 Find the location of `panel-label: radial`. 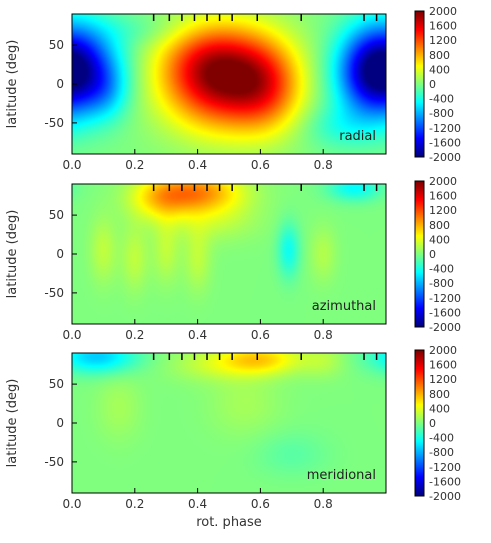

panel-label: radial is located at coordinates (357, 136).